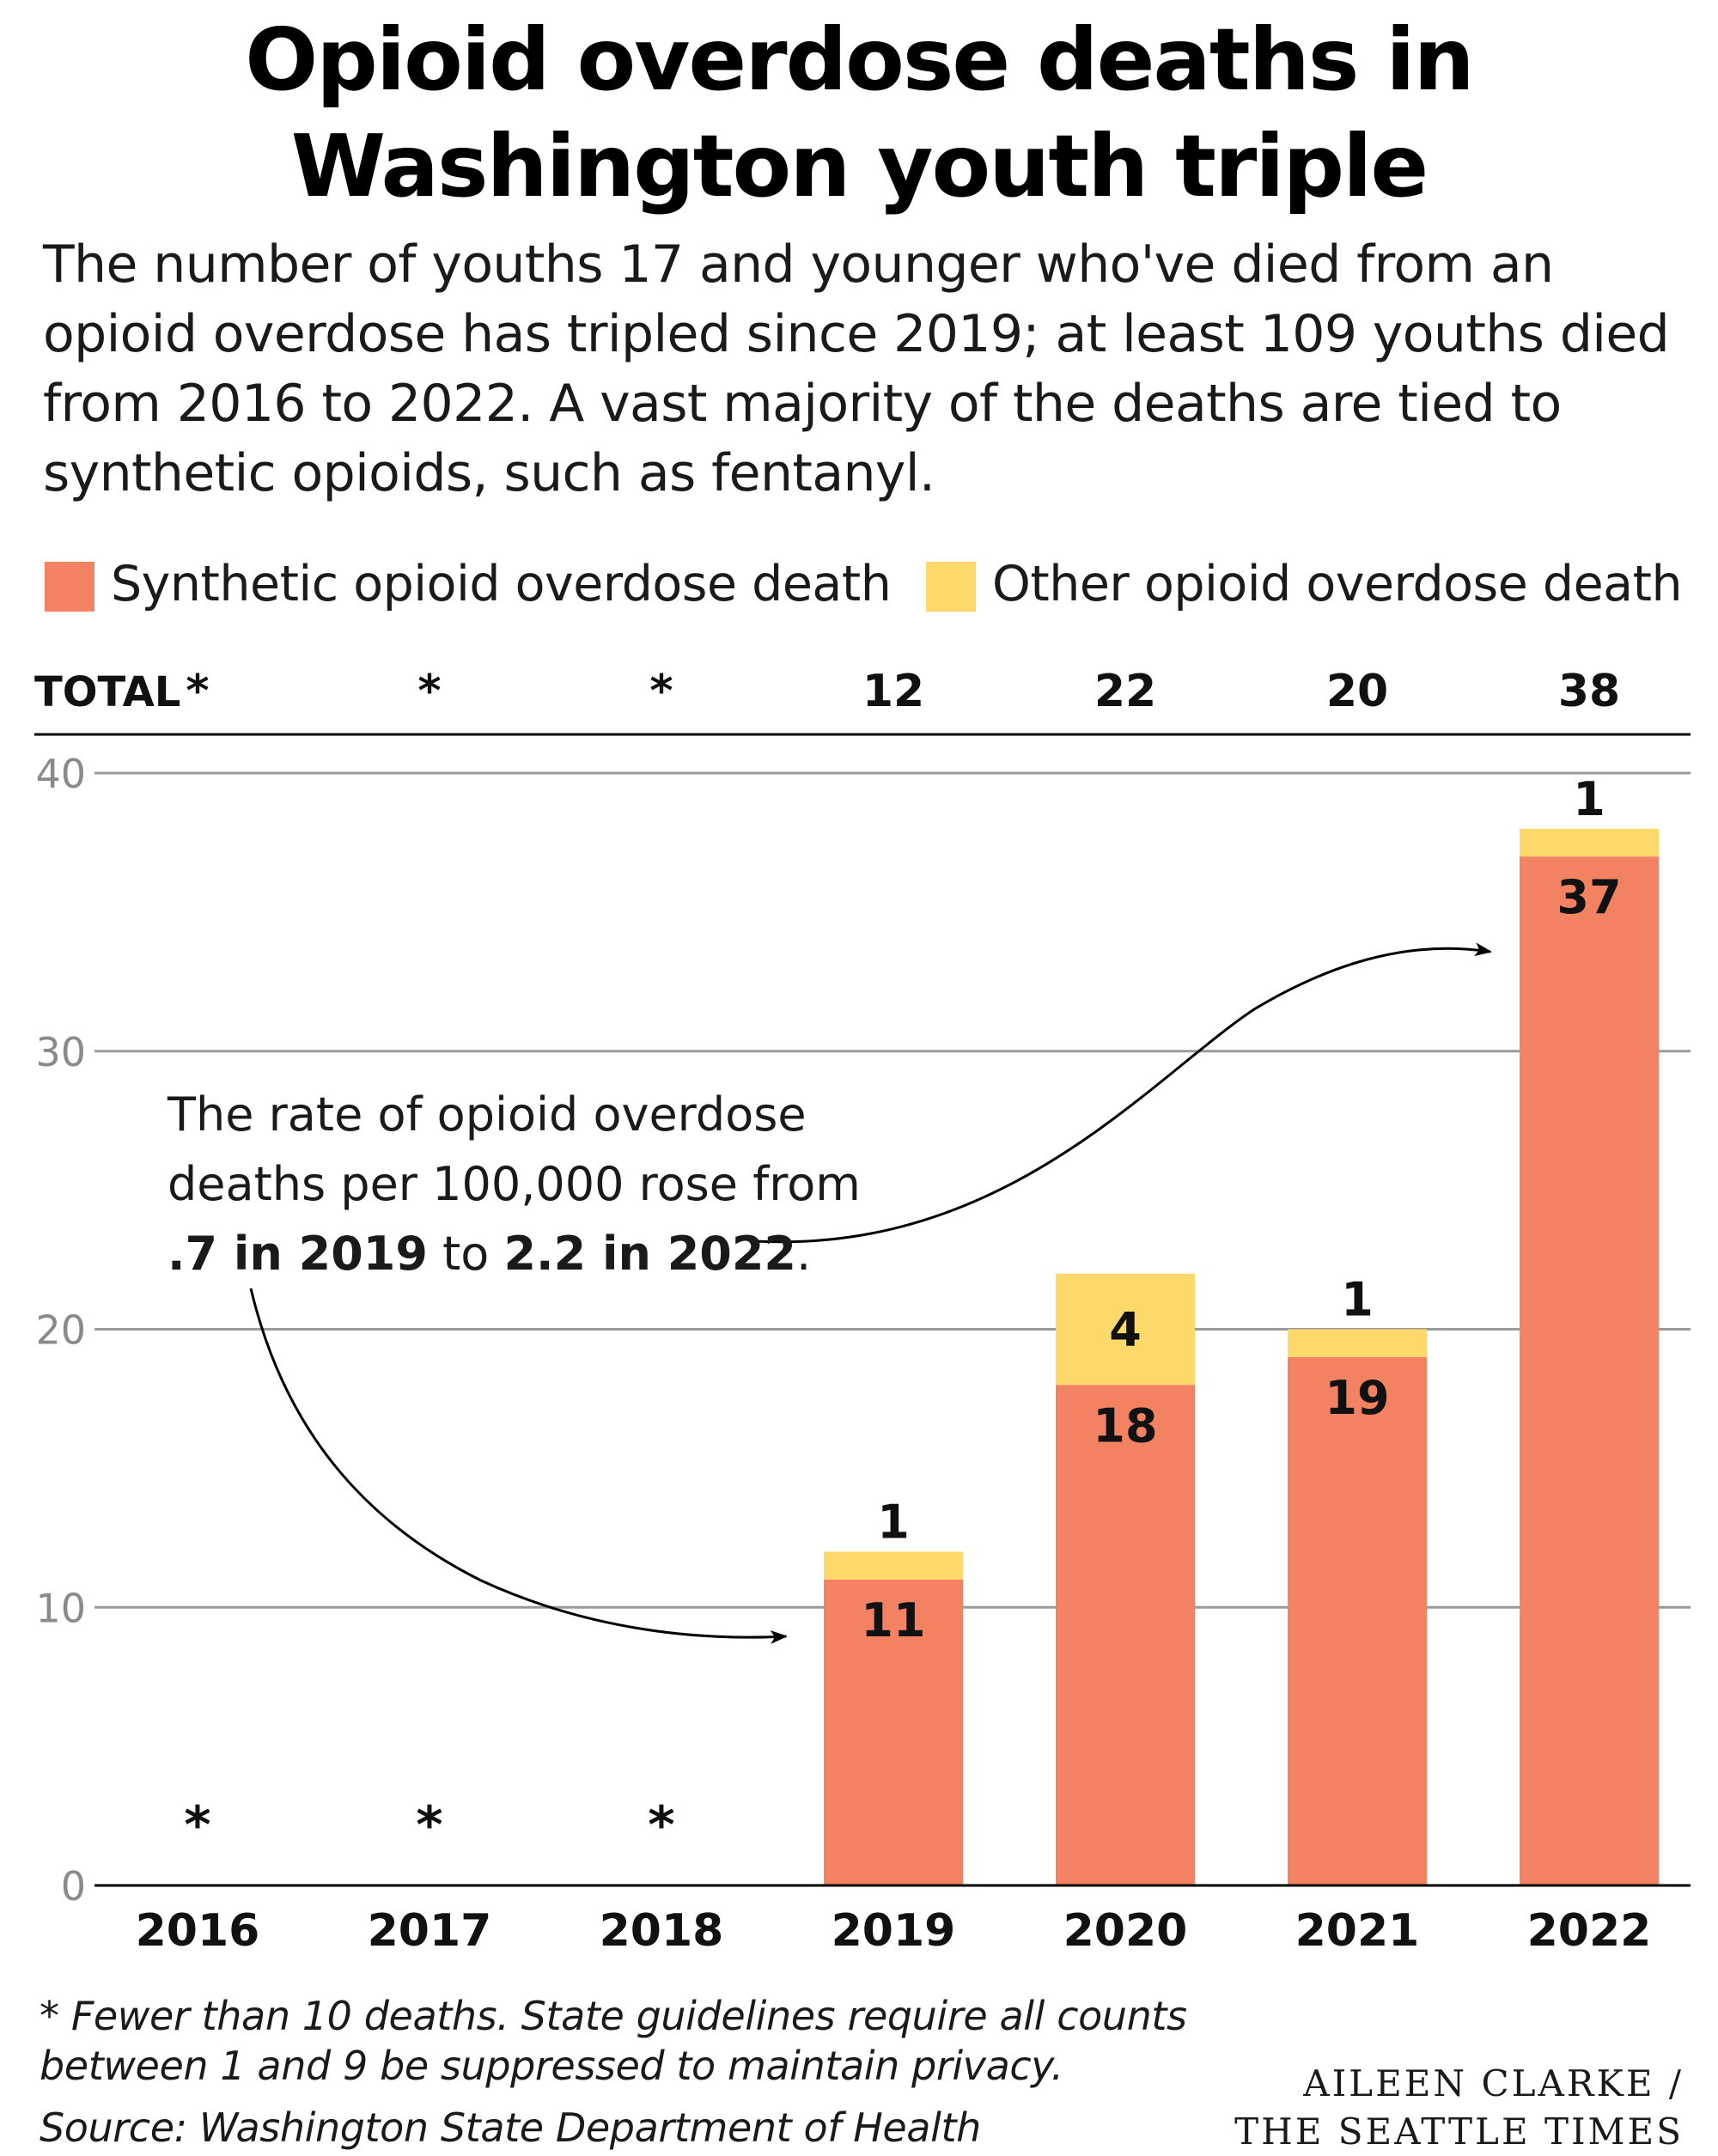  I want to click on x-tick-label-2020: 2020, so click(1126, 1931).